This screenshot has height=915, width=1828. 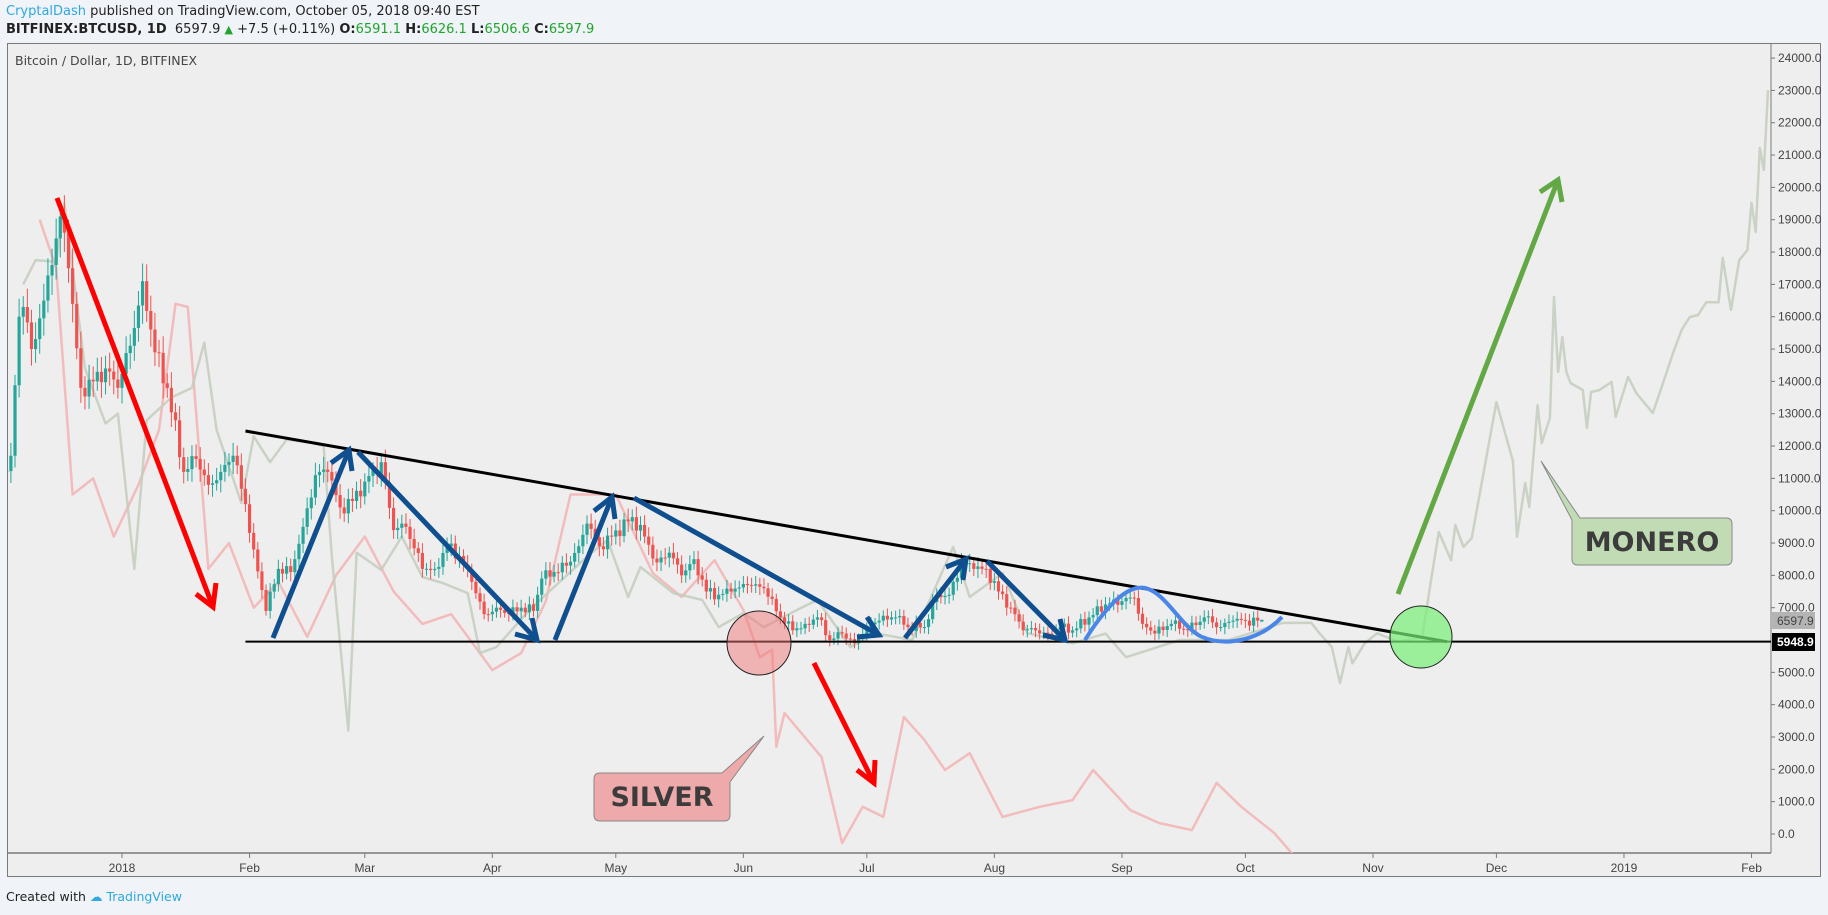 I want to click on y-tick-label: 16000.0, so click(x=1800, y=317).